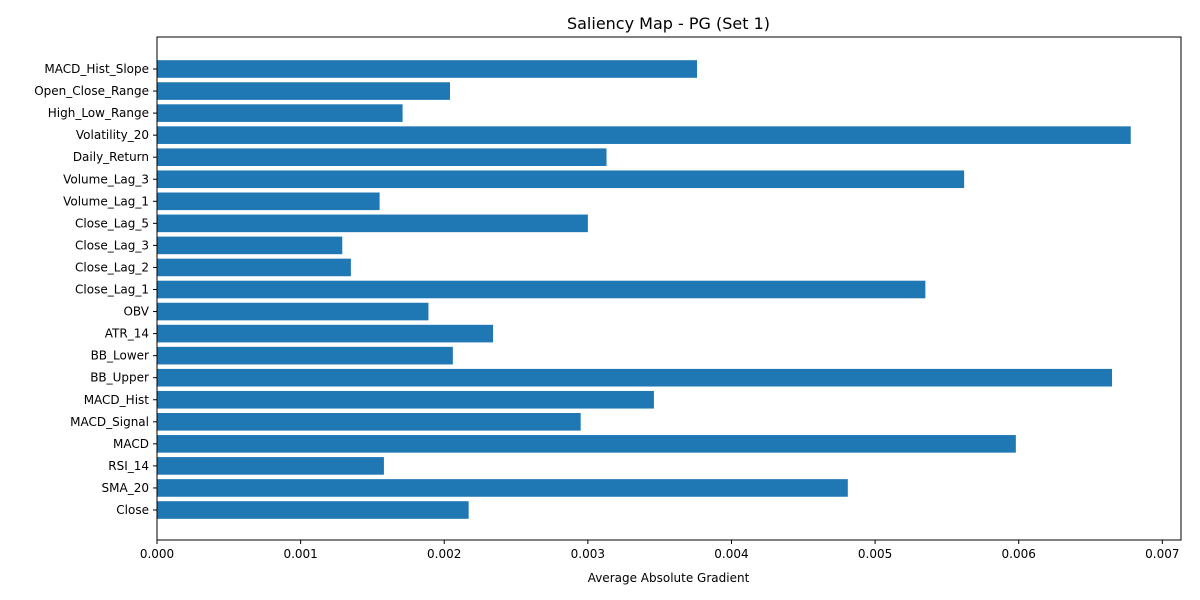 Image resolution: width=1200 pixels, height=600 pixels. What do you see at coordinates (96, 69) in the screenshot?
I see `y-tick-label: MACD_Hist_Slope` at bounding box center [96, 69].